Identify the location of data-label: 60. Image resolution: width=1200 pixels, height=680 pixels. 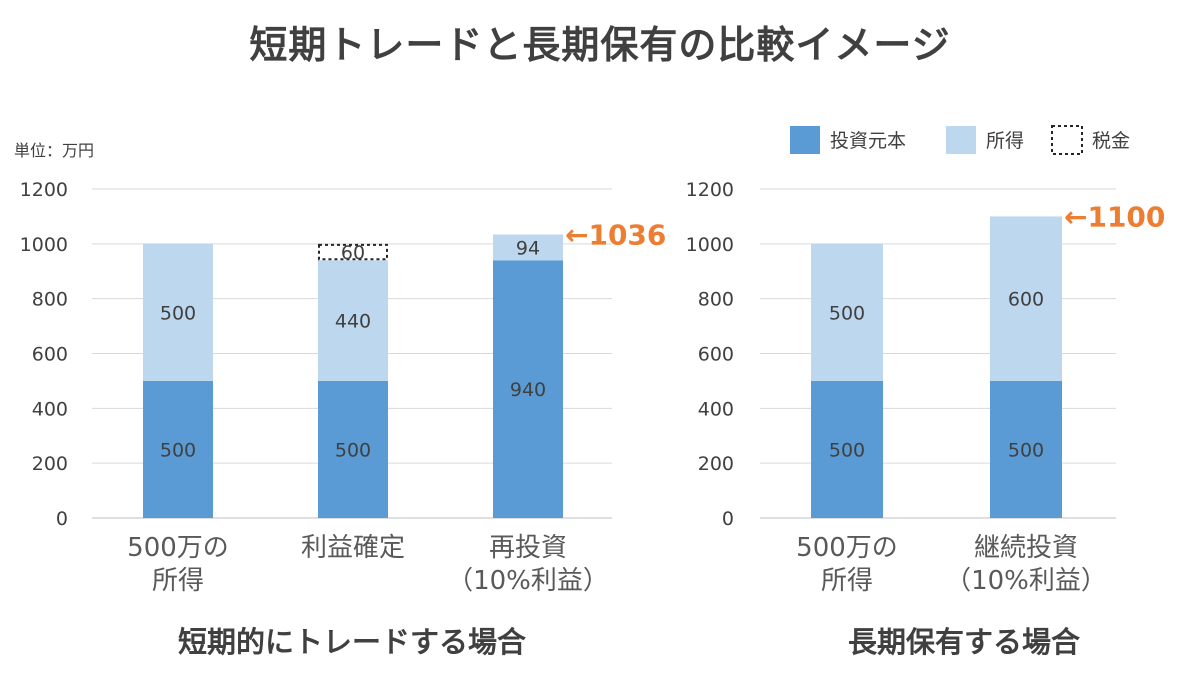
(353, 253).